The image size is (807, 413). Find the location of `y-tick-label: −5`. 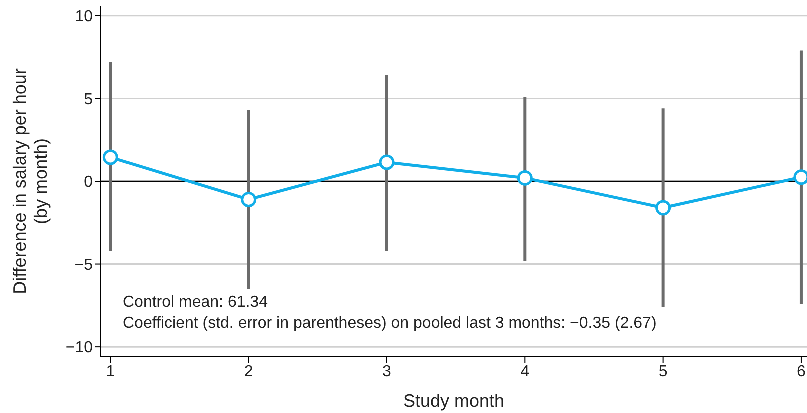

y-tick-label: −5 is located at coordinates (84, 265).